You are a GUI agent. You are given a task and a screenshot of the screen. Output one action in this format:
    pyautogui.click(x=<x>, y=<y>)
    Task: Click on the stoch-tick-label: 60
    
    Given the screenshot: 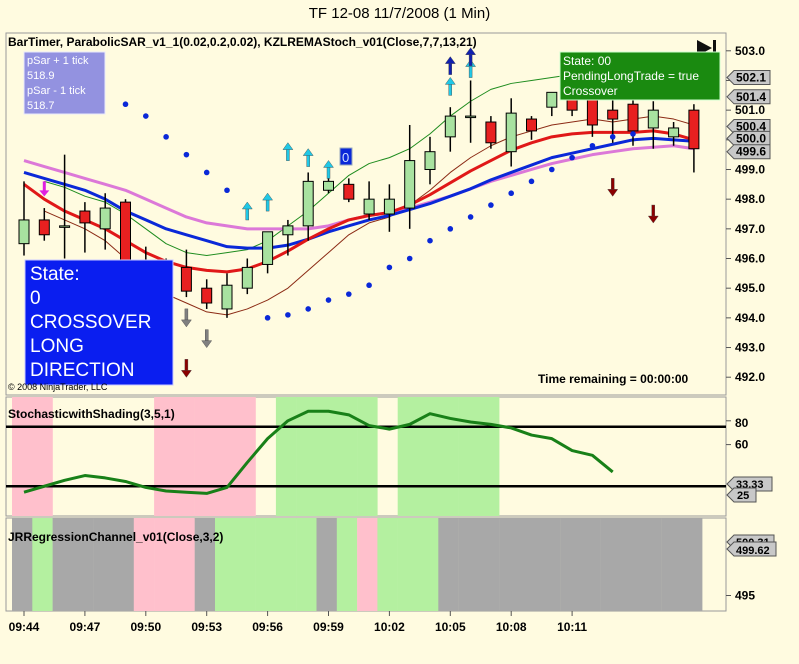 What is the action you would take?
    pyautogui.click(x=742, y=445)
    